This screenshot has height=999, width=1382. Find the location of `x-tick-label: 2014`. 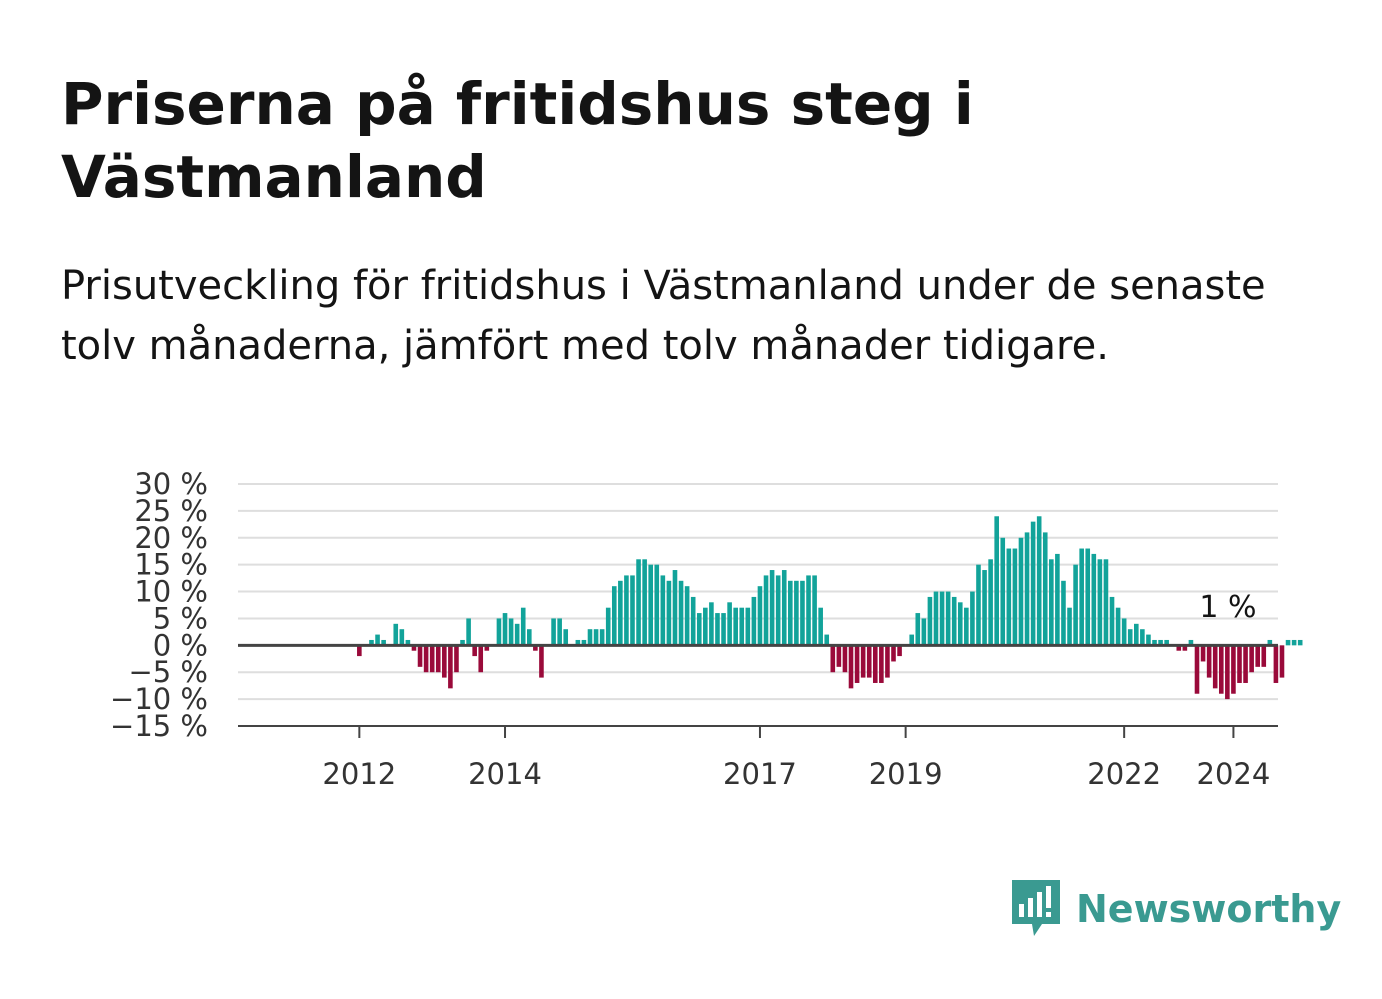

x-tick-label: 2014 is located at coordinates (505, 774).